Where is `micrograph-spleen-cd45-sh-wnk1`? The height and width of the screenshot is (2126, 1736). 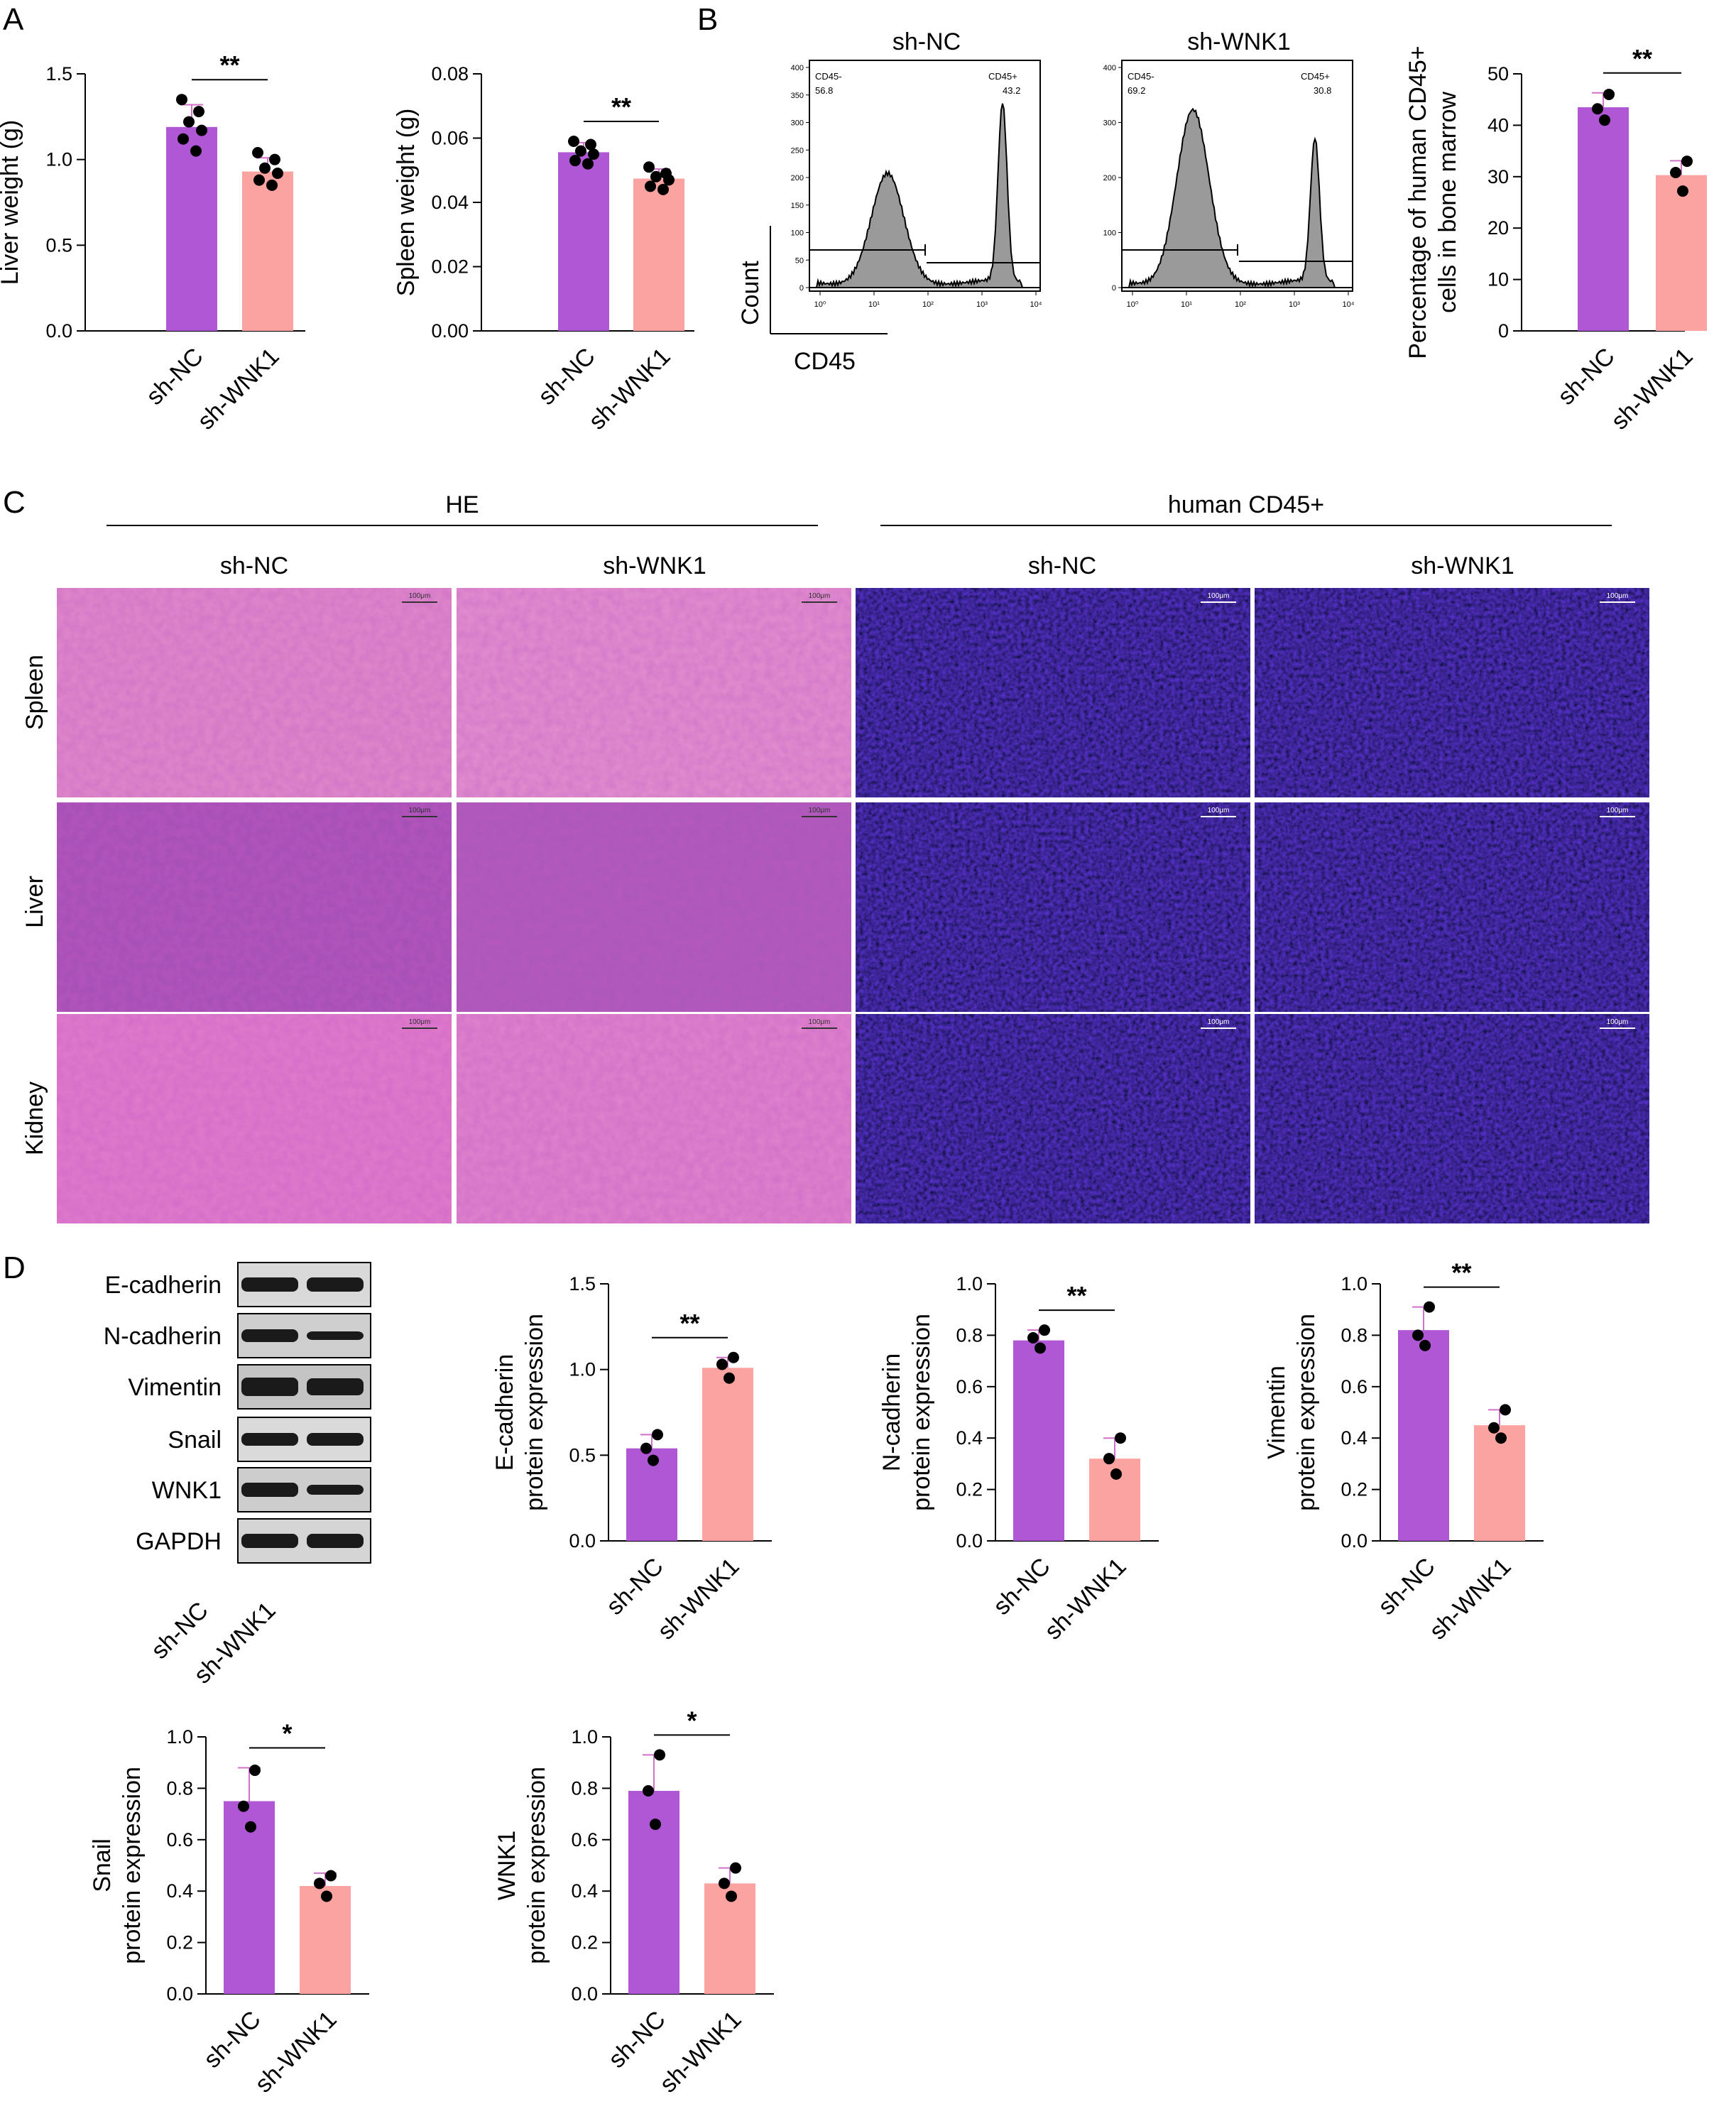
micrograph-spleen-cd45-sh-wnk1 is located at coordinates (1452, 692).